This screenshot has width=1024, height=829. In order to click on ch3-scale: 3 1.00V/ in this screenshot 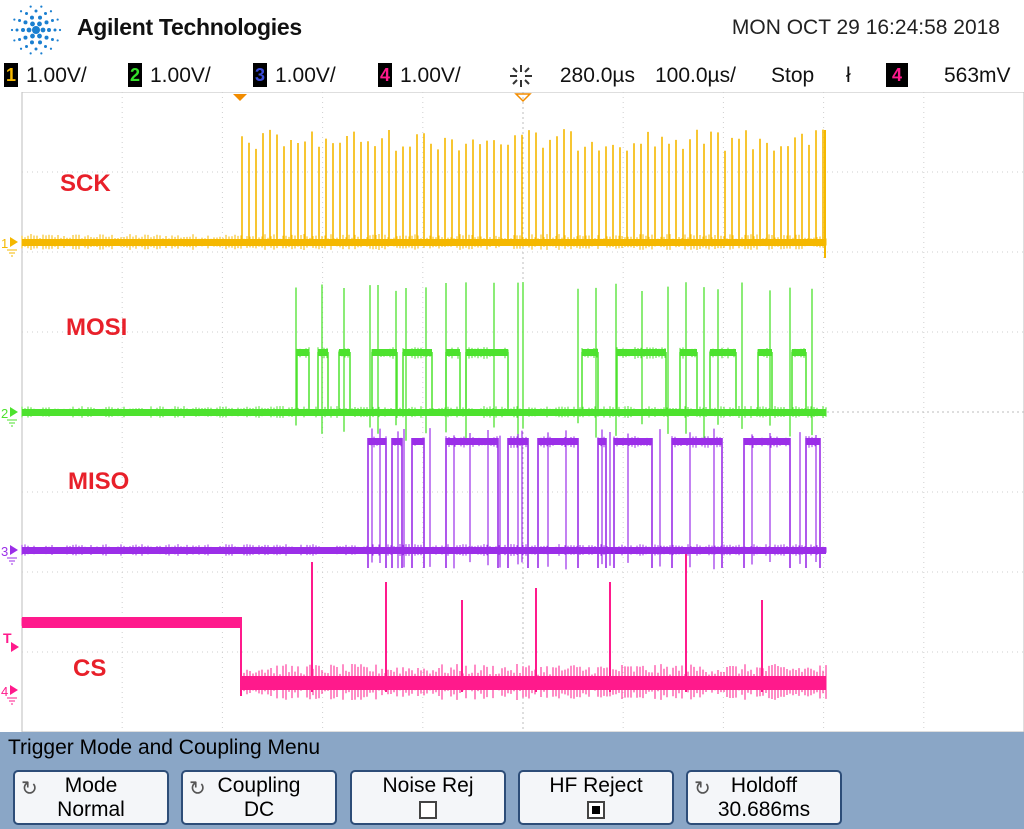, I will do `click(294, 76)`.